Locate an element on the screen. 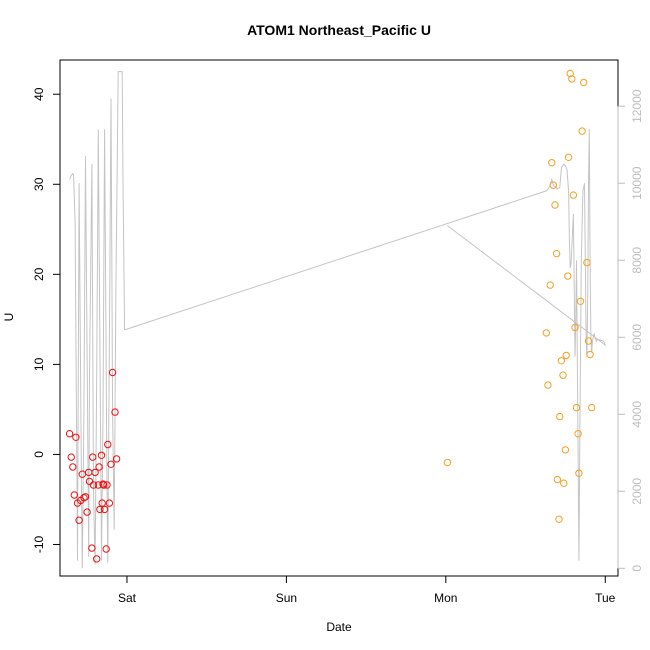 The image size is (650, 650). y2-tick-label: 8000 is located at coordinates (637, 260).